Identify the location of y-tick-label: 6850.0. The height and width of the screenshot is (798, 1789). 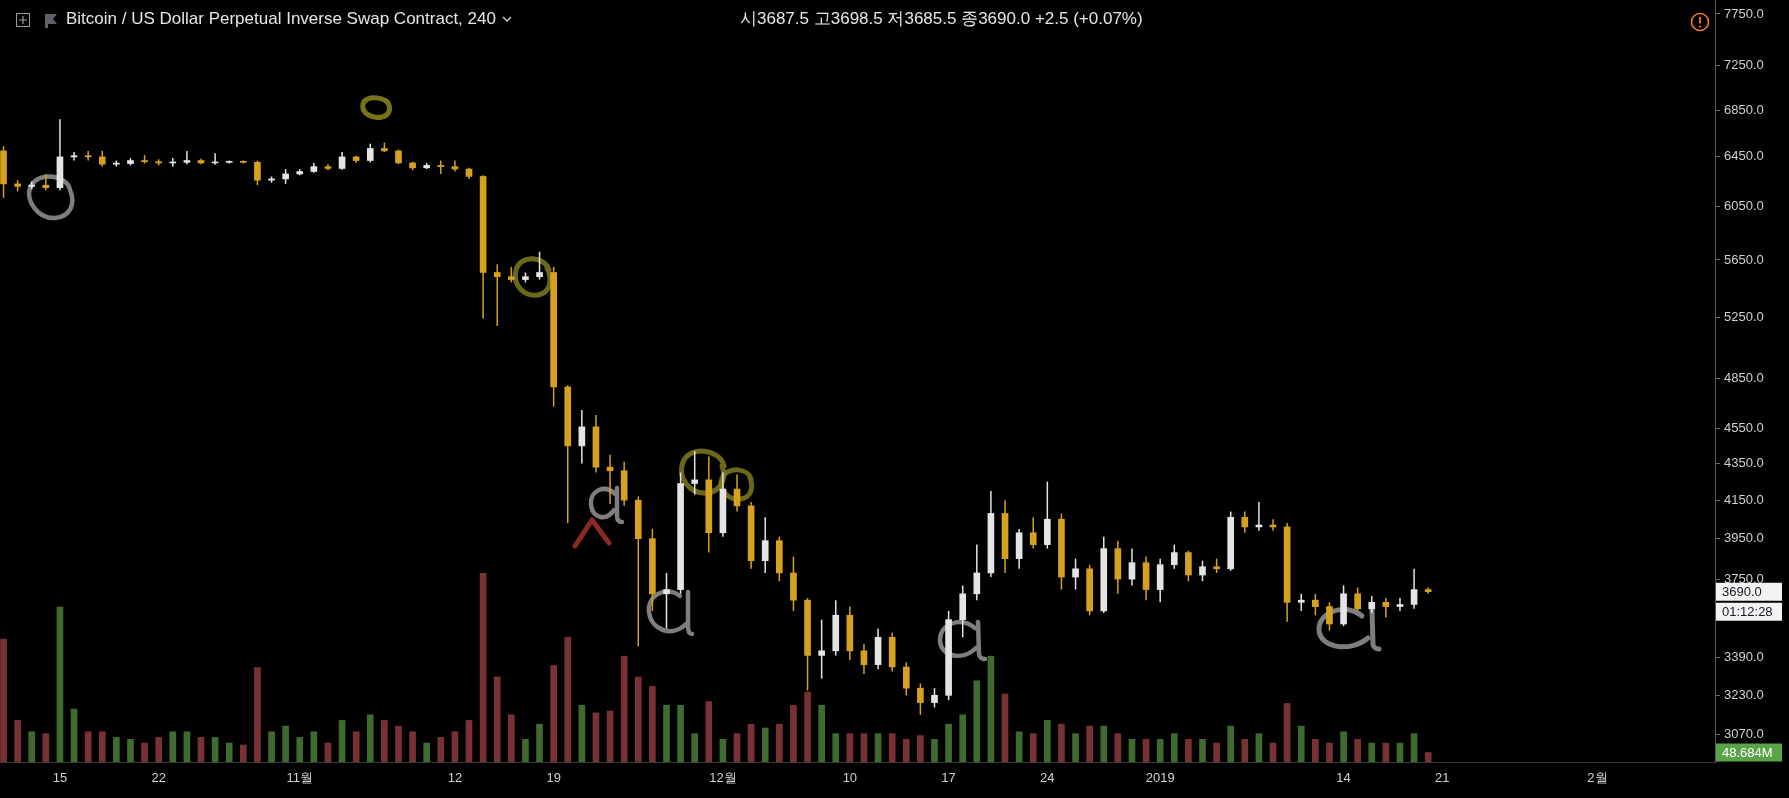
(1744, 109).